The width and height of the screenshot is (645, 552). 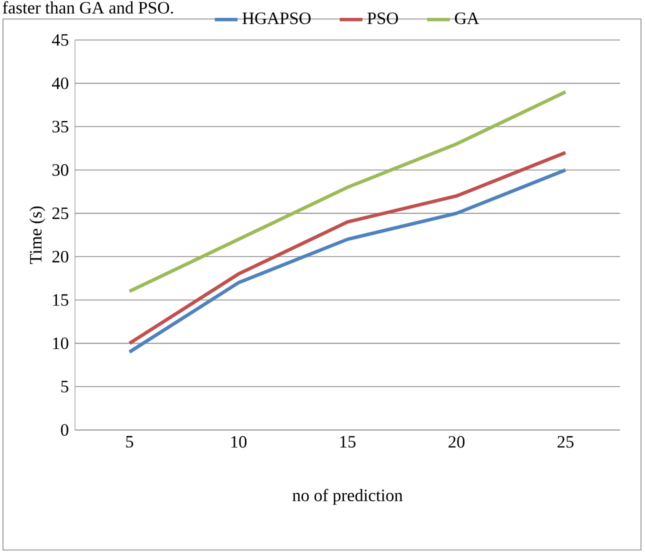 I want to click on x-tick-label: 10, so click(x=239, y=442).